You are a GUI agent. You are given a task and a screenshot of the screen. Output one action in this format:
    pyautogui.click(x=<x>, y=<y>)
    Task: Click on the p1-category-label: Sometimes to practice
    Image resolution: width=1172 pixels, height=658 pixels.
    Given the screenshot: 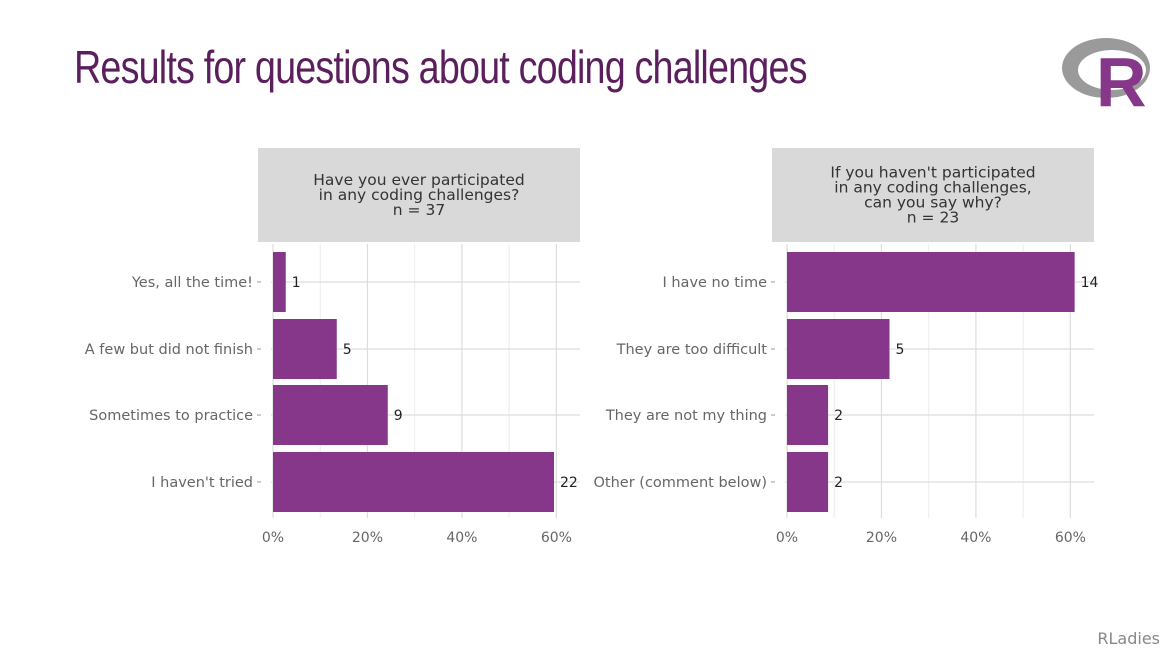 What is the action you would take?
    pyautogui.click(x=171, y=416)
    